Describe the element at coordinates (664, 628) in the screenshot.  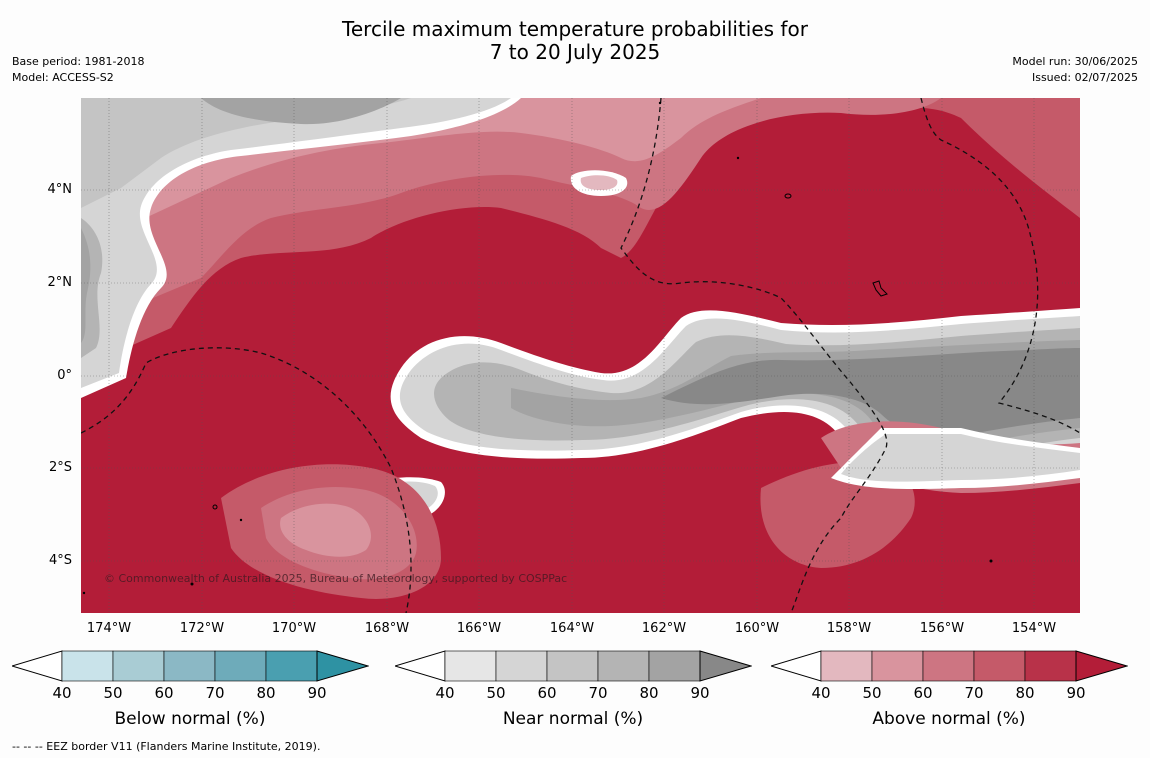
I see `lon-label-162w: 162°W` at that location.